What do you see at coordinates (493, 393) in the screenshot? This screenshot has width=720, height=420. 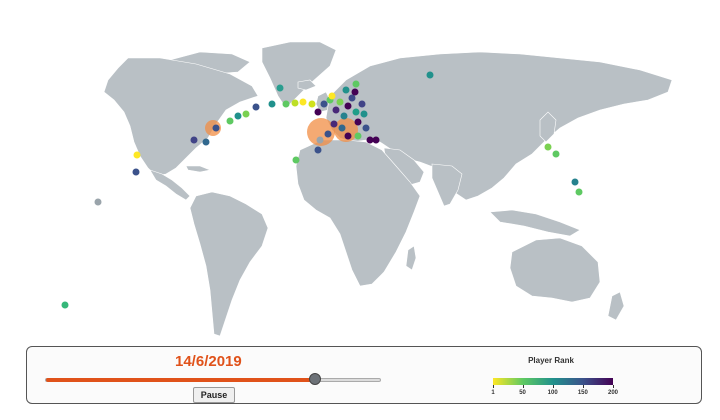 I see `legend-tick-label: 1` at bounding box center [493, 393].